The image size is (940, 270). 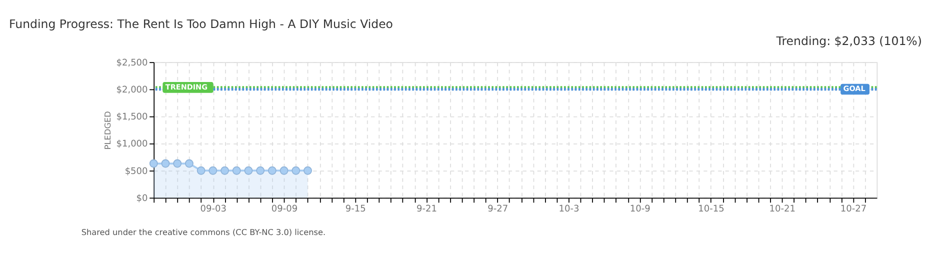 What do you see at coordinates (132, 145) in the screenshot?
I see `y-tick-label: $1,000` at bounding box center [132, 145].